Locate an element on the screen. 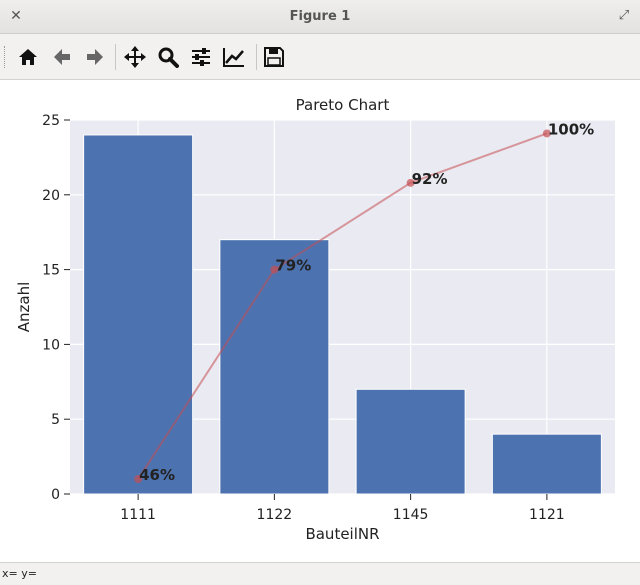 Image resolution: width=640 pixels, height=585 pixels. cumulative-percent-label: 79% is located at coordinates (293, 266).